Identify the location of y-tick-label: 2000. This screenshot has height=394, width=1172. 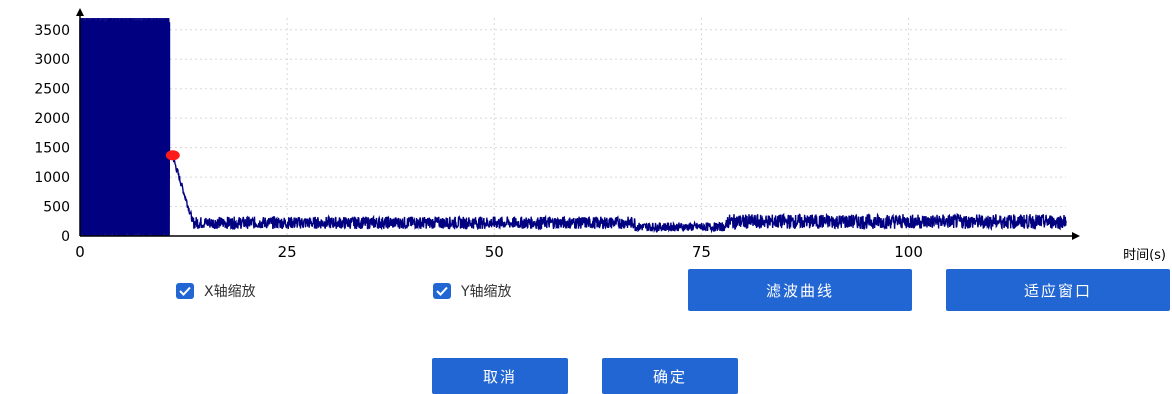
(52, 119).